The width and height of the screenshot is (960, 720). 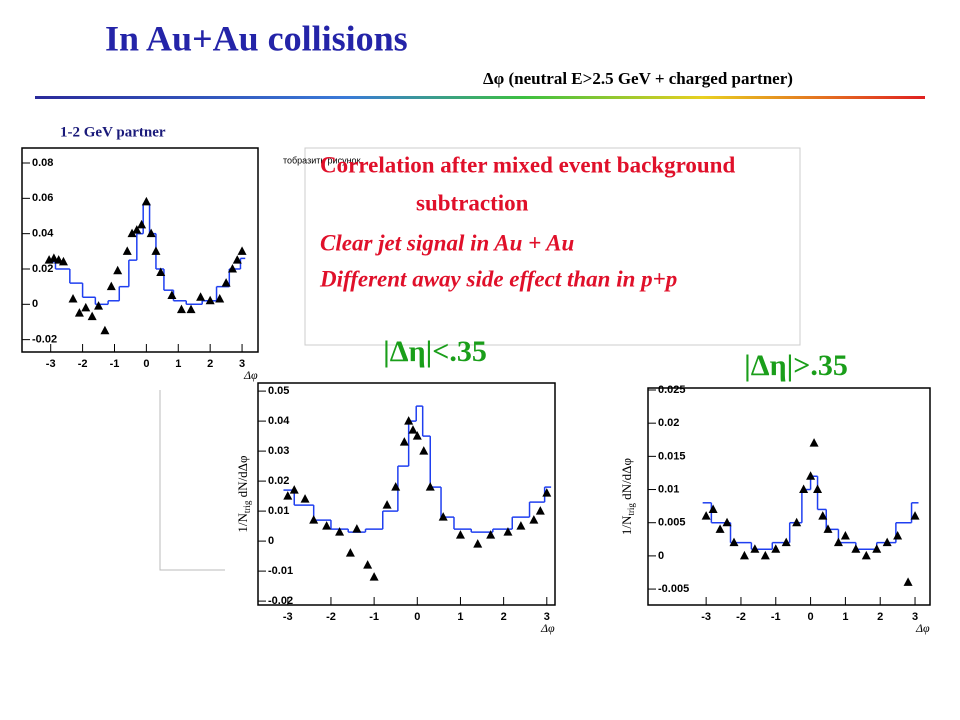 I want to click on y-tick-label: 0.08, so click(x=42, y=163).